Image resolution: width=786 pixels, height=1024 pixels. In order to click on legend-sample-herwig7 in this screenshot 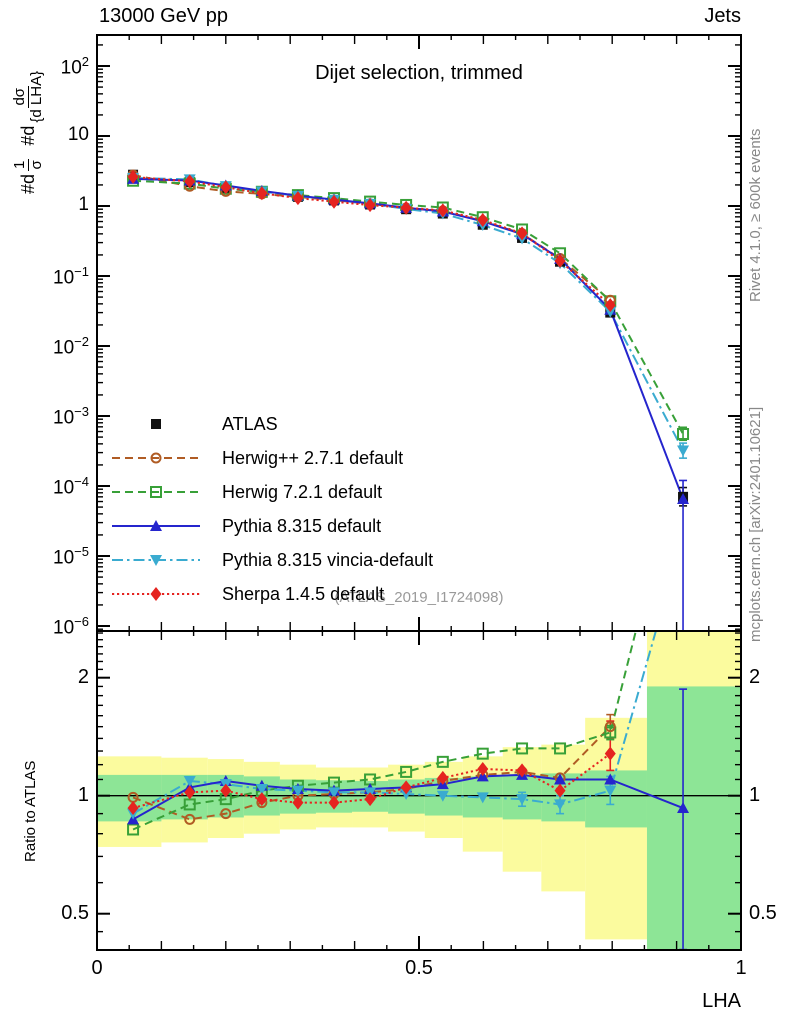, I will do `click(156, 492)`.